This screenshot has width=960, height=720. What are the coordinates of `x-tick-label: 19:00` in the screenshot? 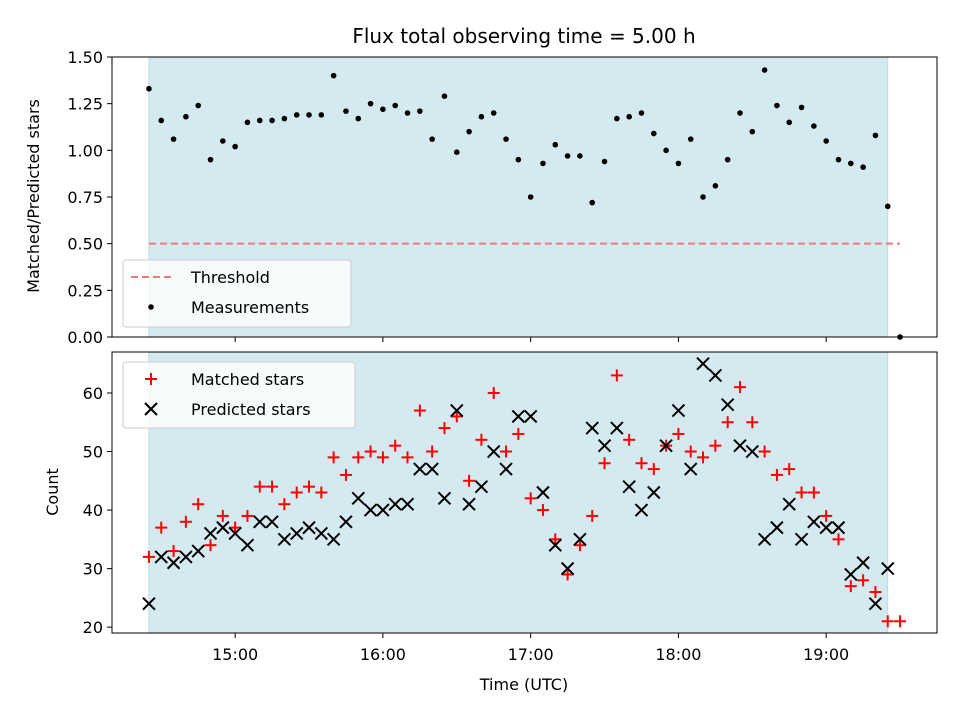 It's located at (826, 654).